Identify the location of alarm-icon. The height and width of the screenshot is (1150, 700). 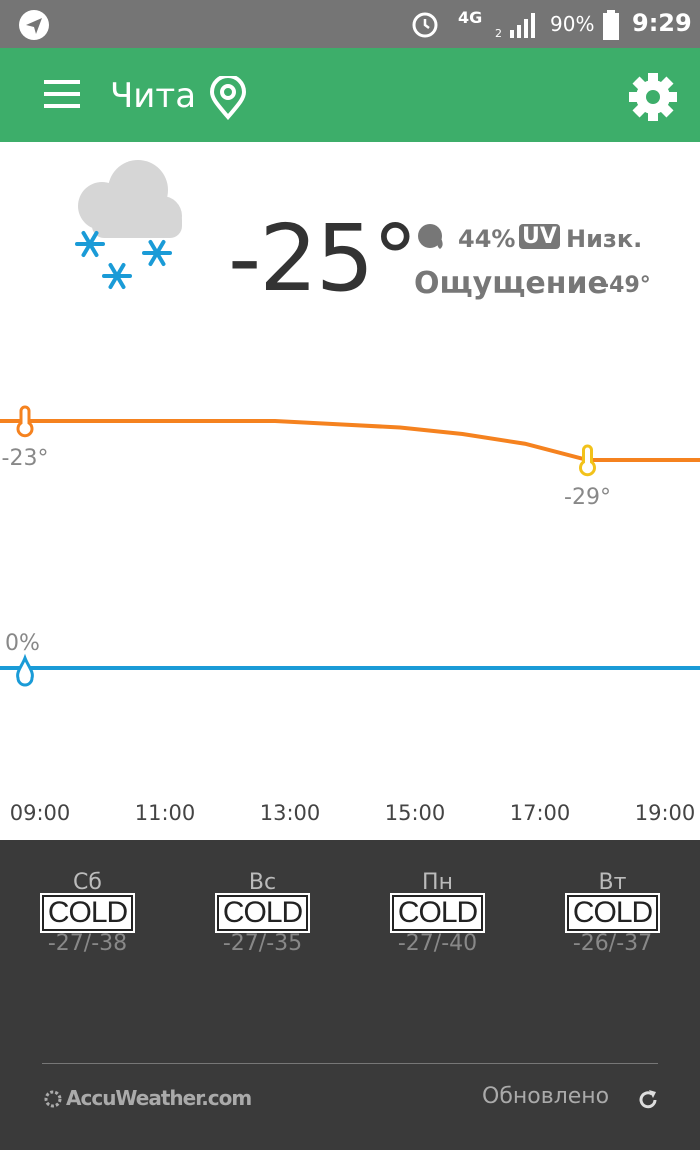
(425, 25).